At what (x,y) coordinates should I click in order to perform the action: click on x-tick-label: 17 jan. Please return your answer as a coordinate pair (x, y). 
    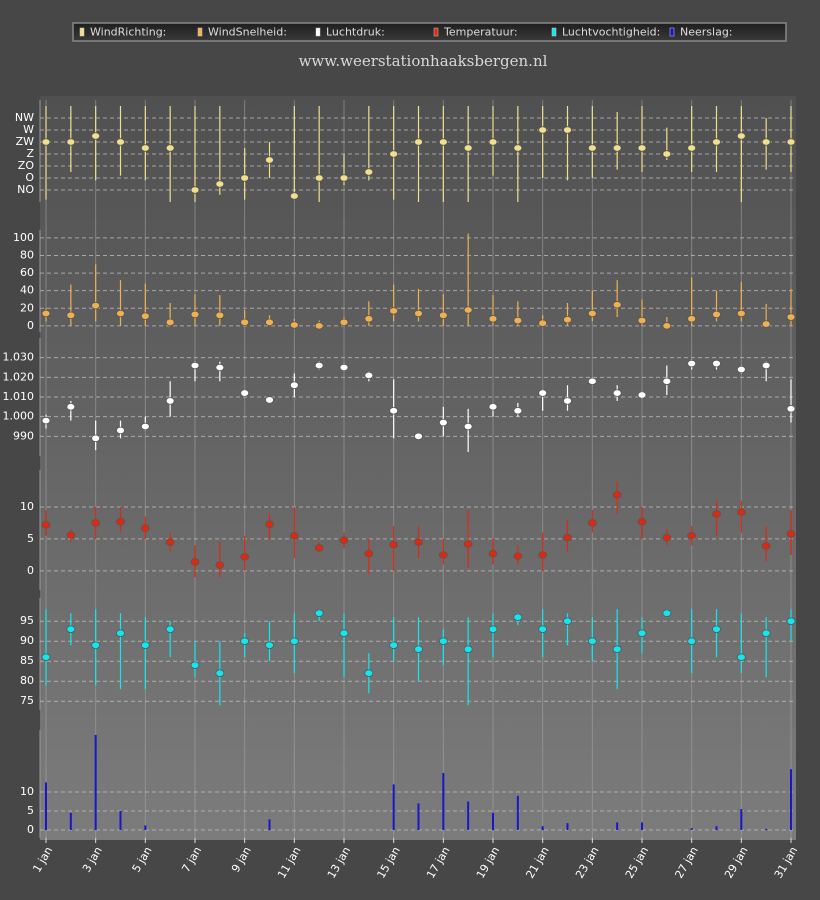
    Looking at the image, I should click on (438, 862).